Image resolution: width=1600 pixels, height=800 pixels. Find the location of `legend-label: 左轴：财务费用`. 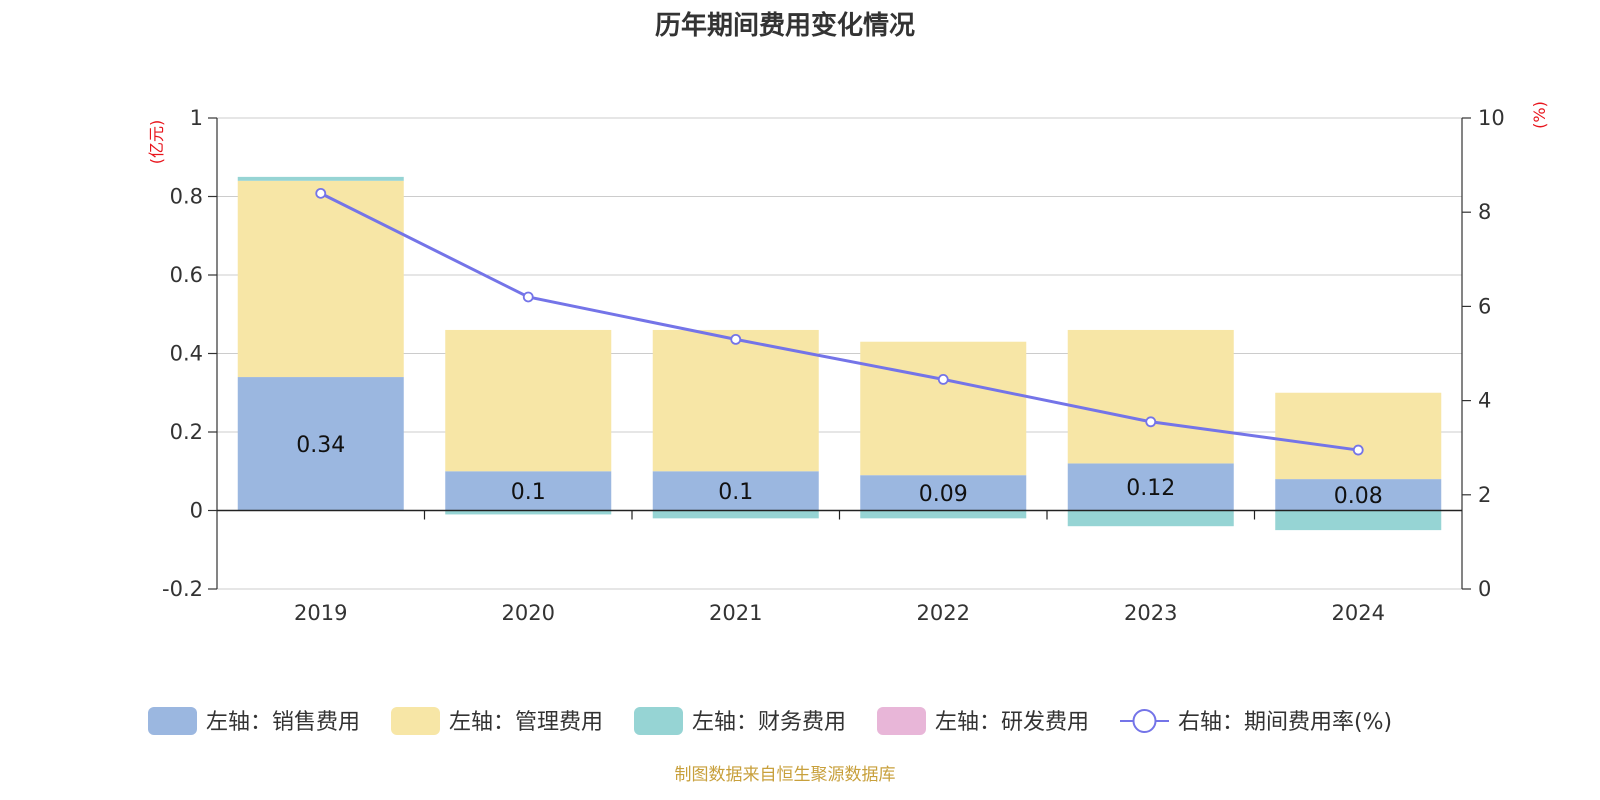

legend-label: 左轴：财务费用 is located at coordinates (769, 722).